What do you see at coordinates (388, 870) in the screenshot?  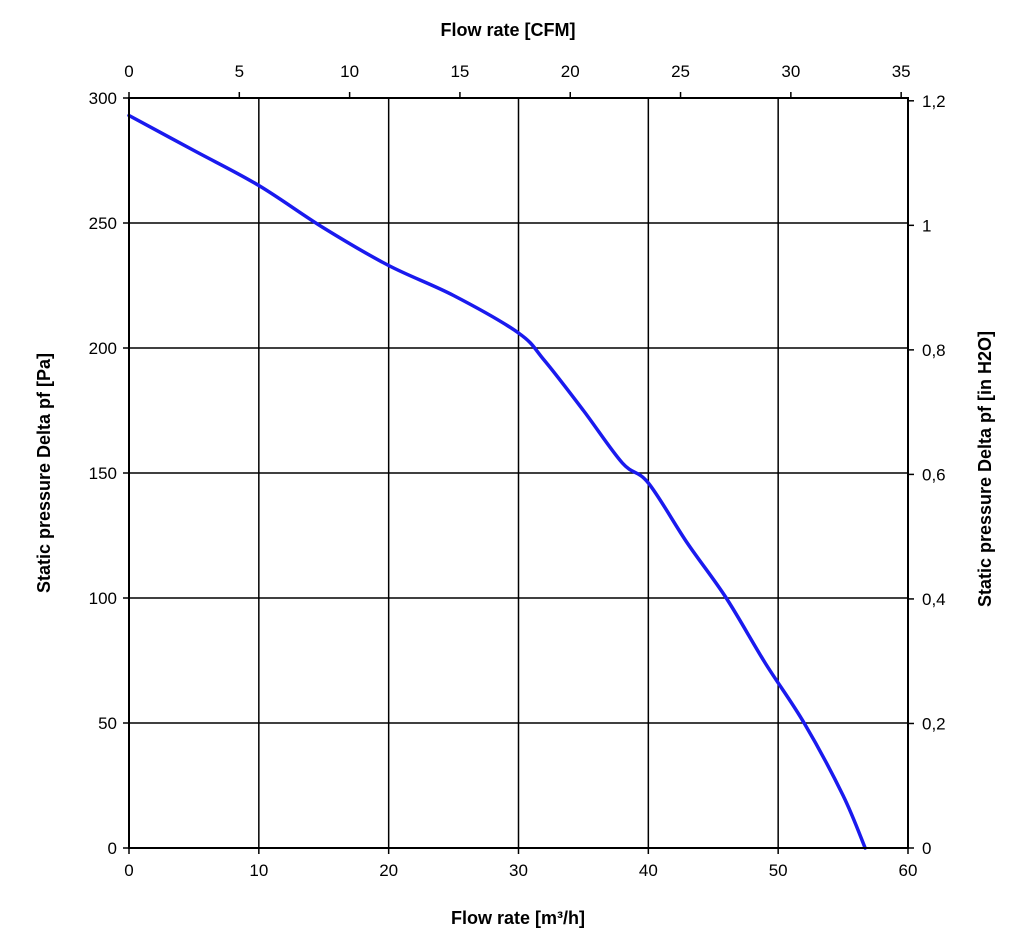 I see `tick-label-bottom: 20` at bounding box center [388, 870].